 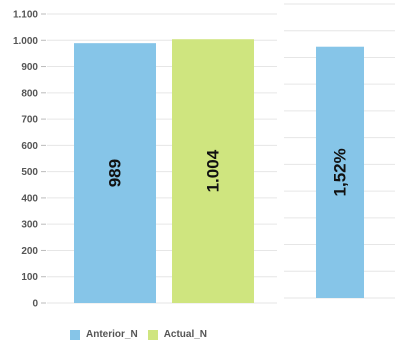 I want to click on y-tick-label: 300, so click(x=29, y=225).